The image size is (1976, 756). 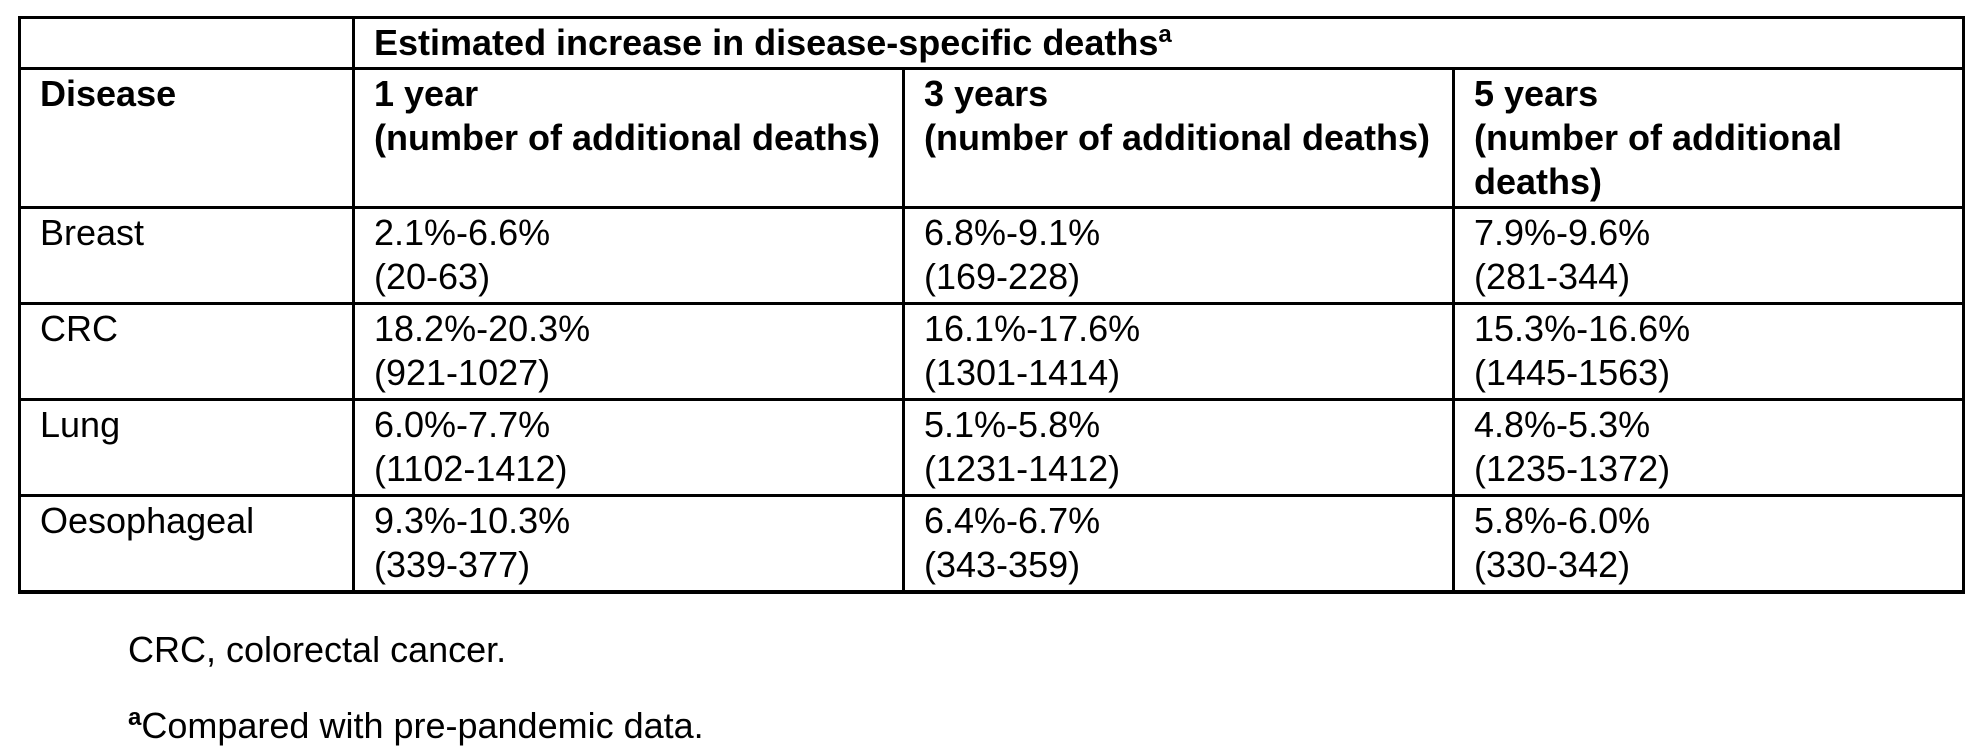 I want to click on cell-3-years: 16.1%-17.6% (1301-1414), so click(x=1178, y=351).